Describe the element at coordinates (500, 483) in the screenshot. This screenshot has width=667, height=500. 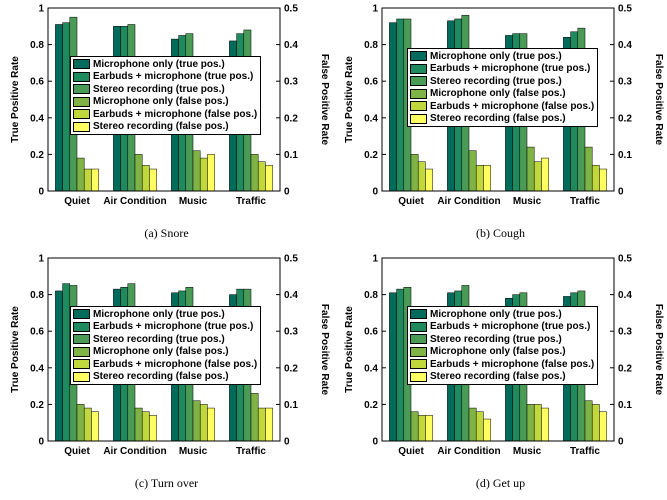
I see `chart-caption: (d) Get up` at that location.